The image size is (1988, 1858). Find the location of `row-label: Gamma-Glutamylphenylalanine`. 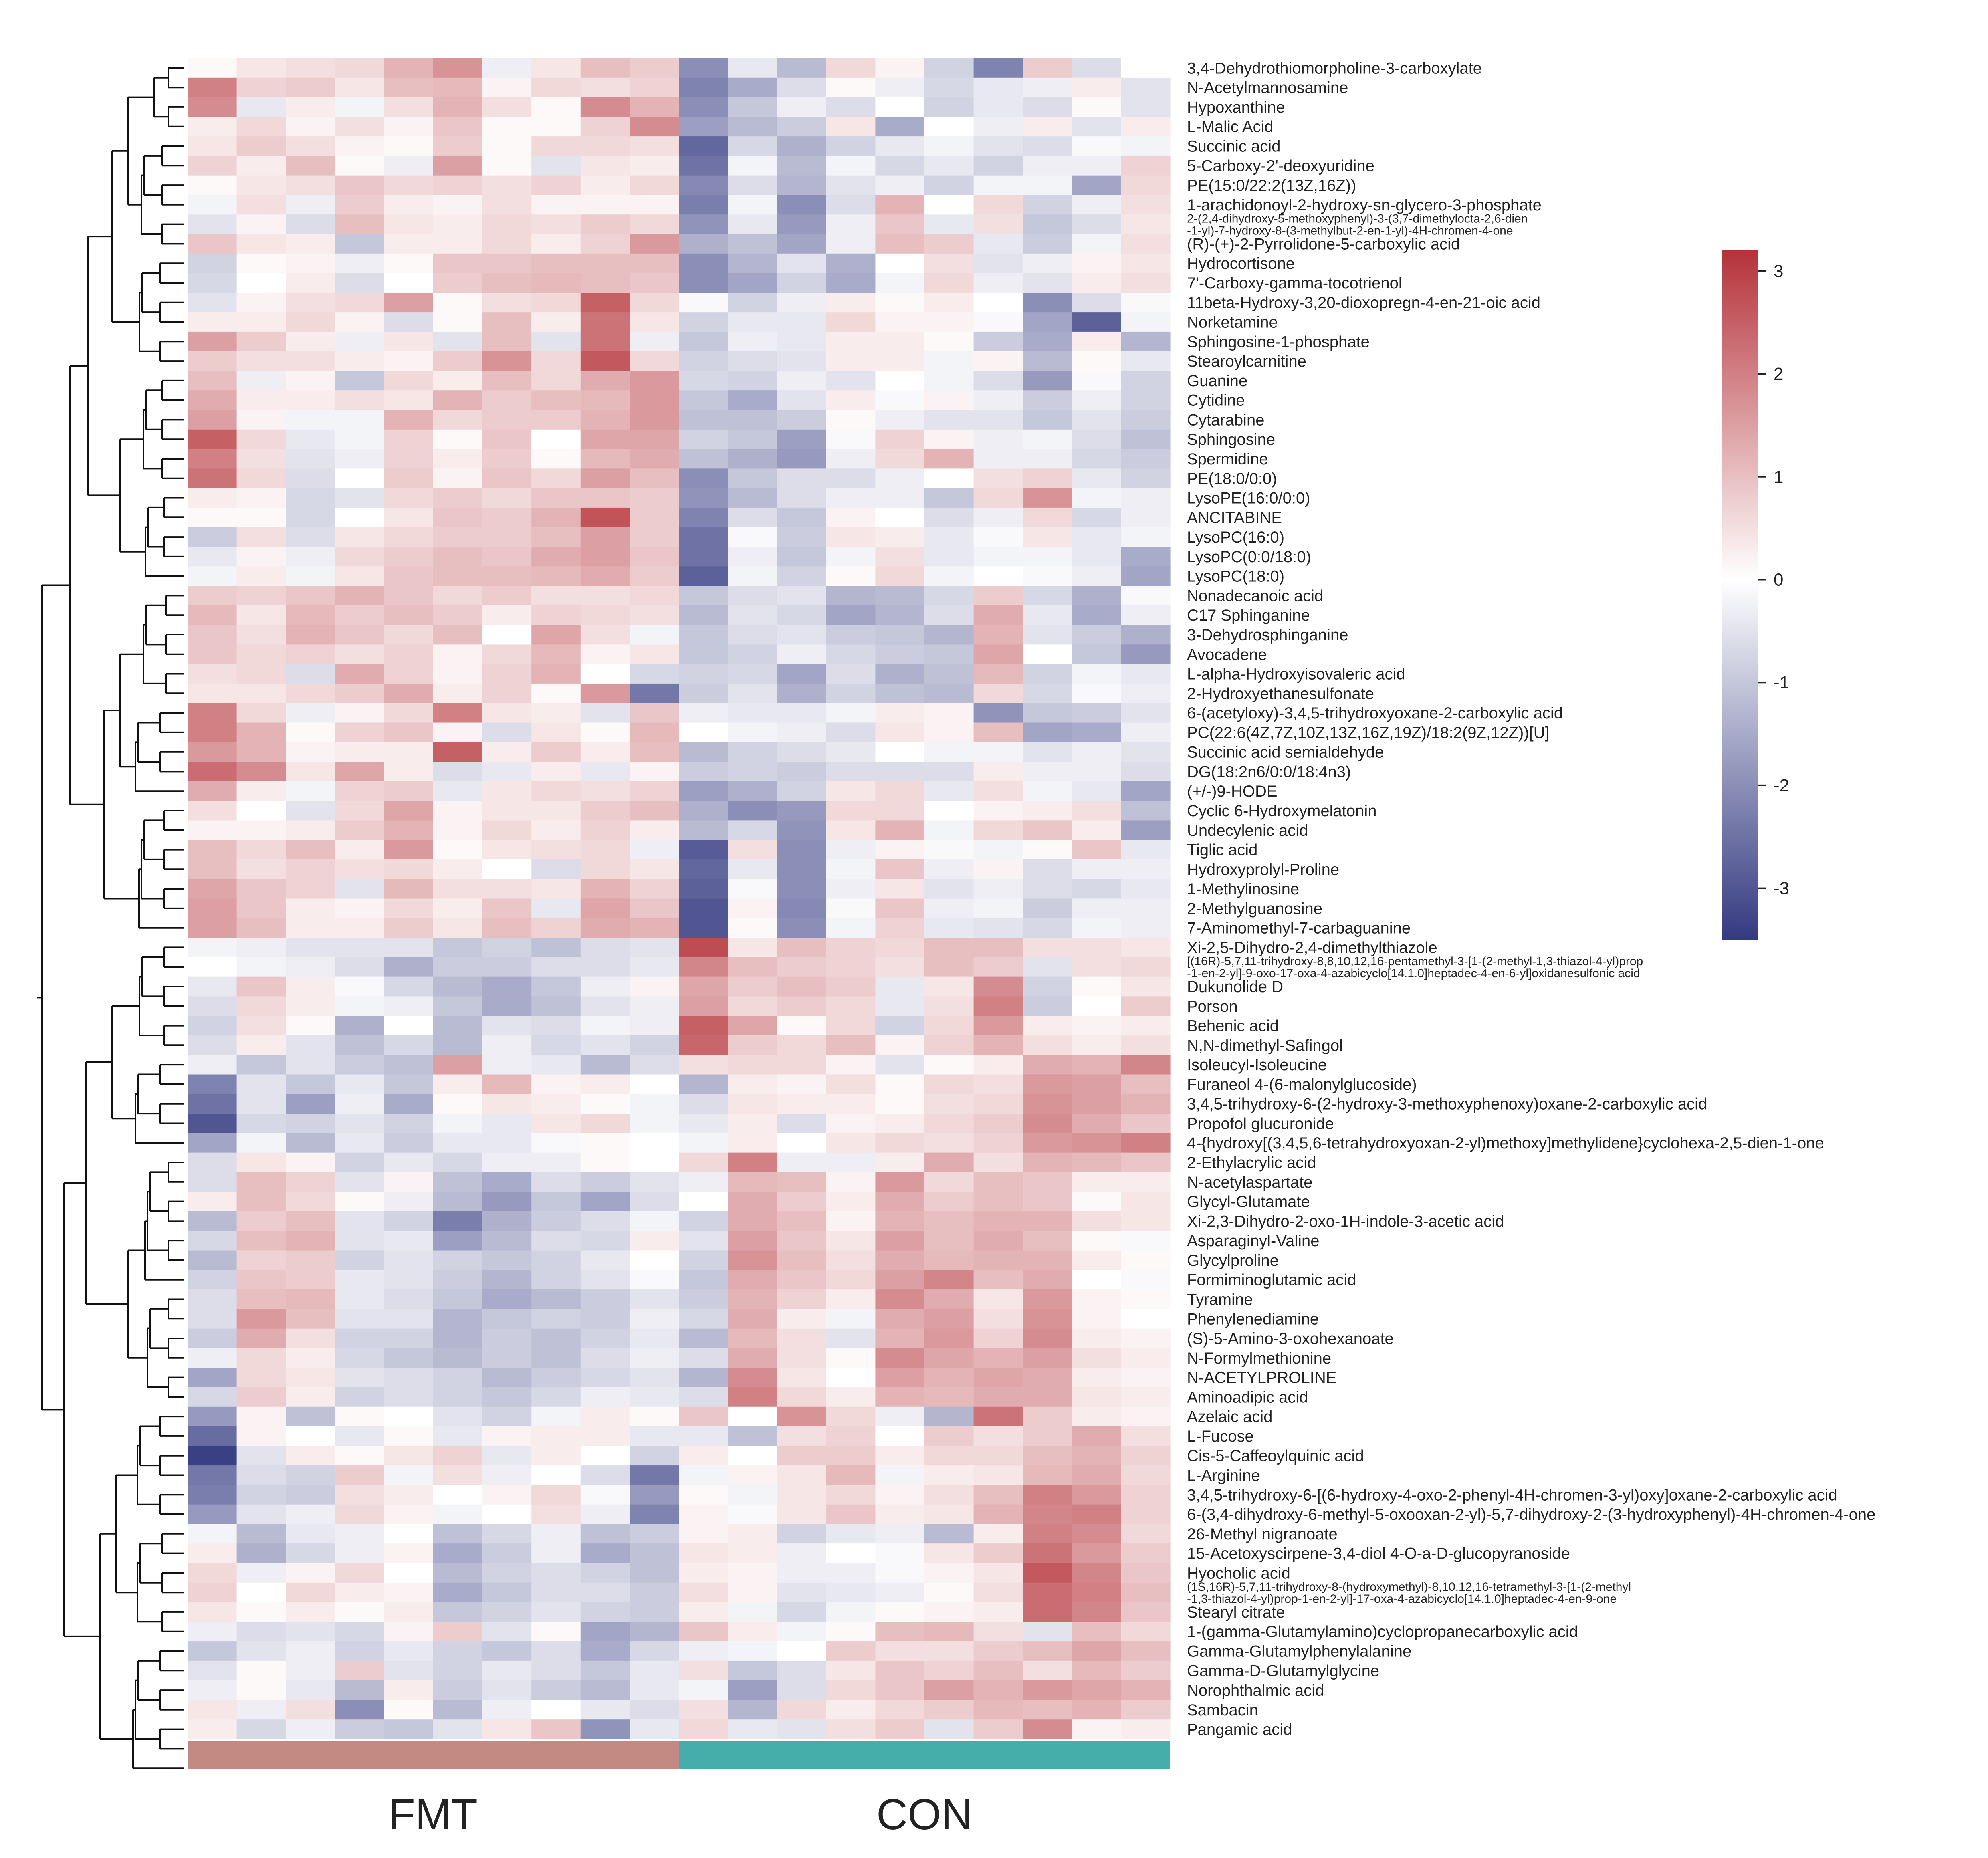

row-label: Gamma-Glutamylphenylalanine is located at coordinates (1299, 1651).